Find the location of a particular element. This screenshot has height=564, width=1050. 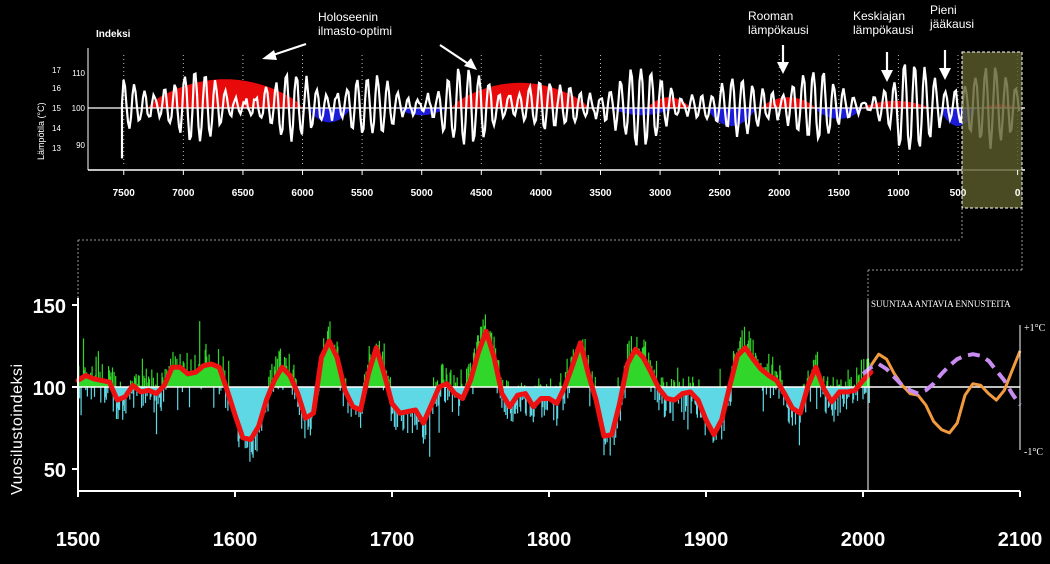

top-x-tick-7000: 7000 is located at coordinates (183, 193).